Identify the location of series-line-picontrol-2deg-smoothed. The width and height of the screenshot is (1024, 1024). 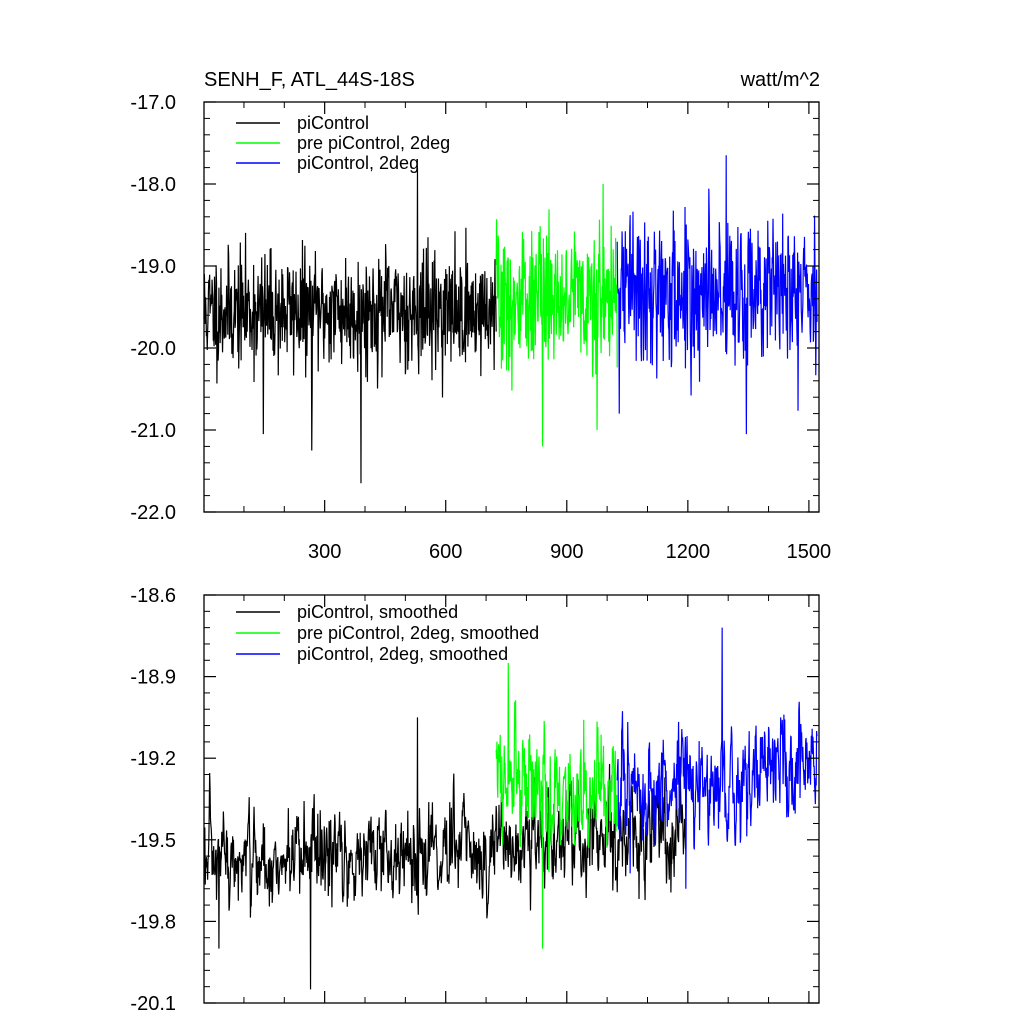
(717, 758).